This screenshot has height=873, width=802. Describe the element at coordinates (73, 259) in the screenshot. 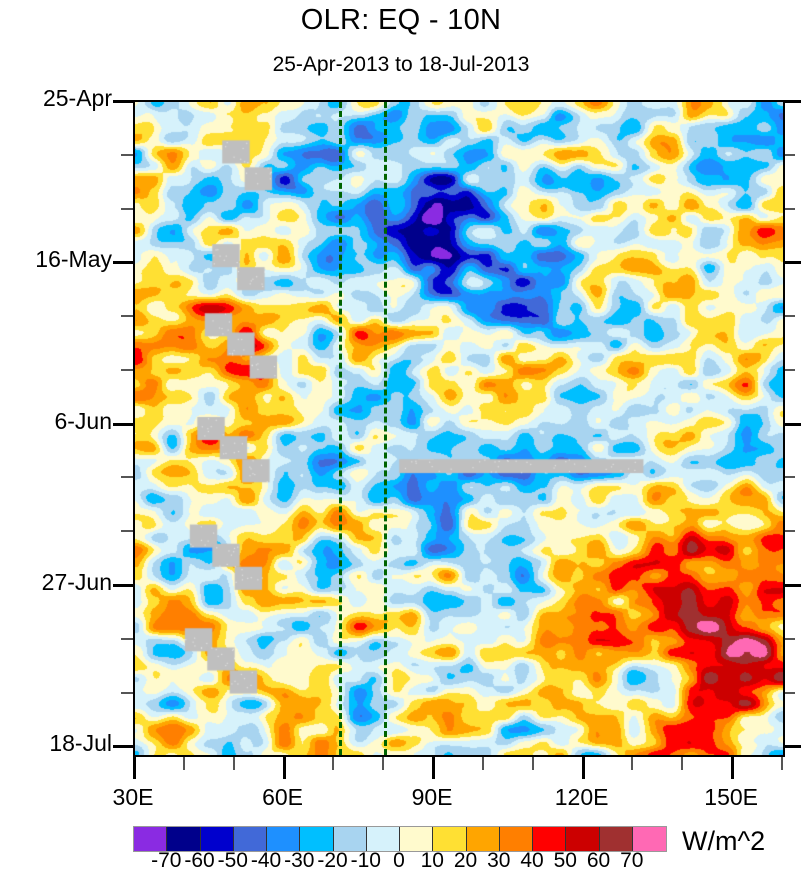

I see `y-axis-label-16-May: 16-May` at that location.